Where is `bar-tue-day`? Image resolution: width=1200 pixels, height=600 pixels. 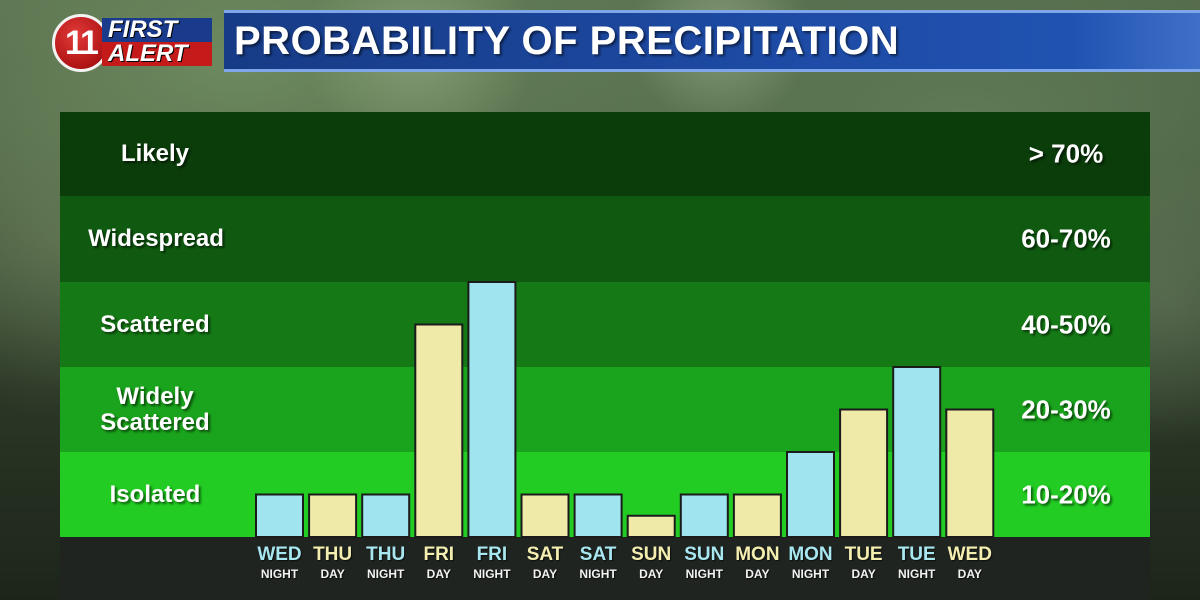
bar-tue-day is located at coordinates (864, 473).